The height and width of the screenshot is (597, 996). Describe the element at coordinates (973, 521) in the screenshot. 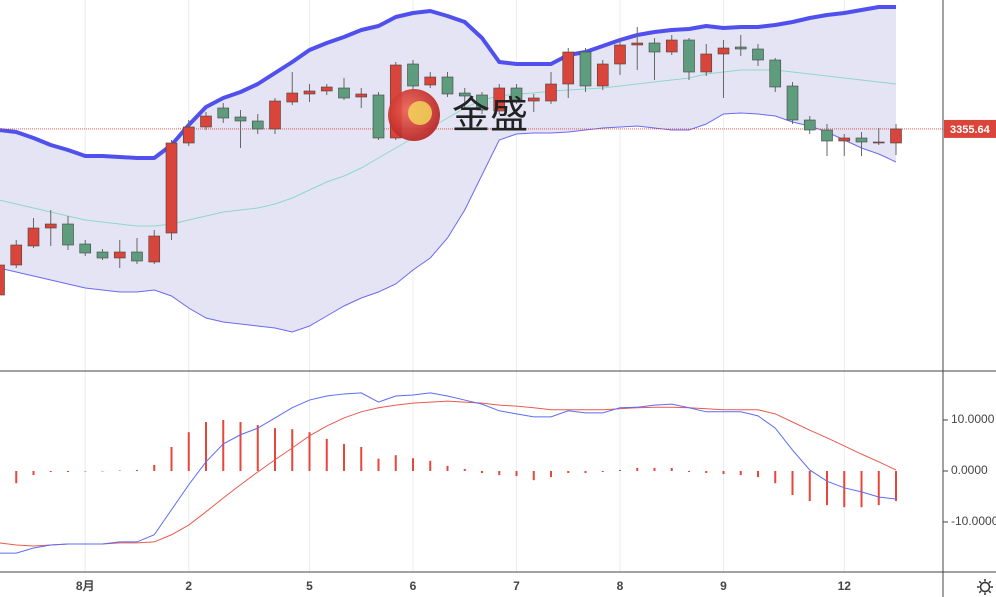

I see `y-tick-label: -10.0000` at that location.